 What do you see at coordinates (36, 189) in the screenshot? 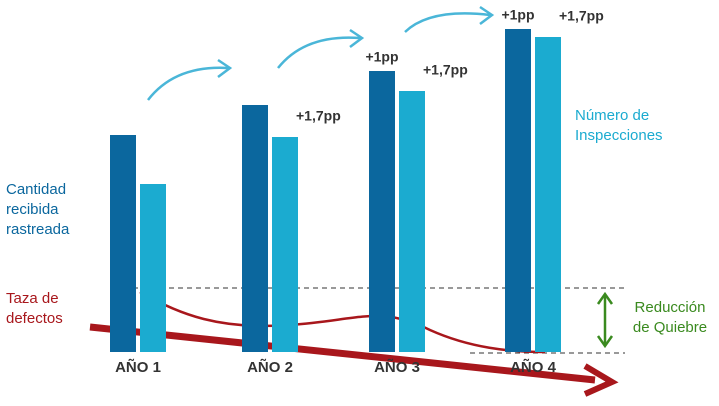
I see `legend-label: Cantidad` at bounding box center [36, 189].